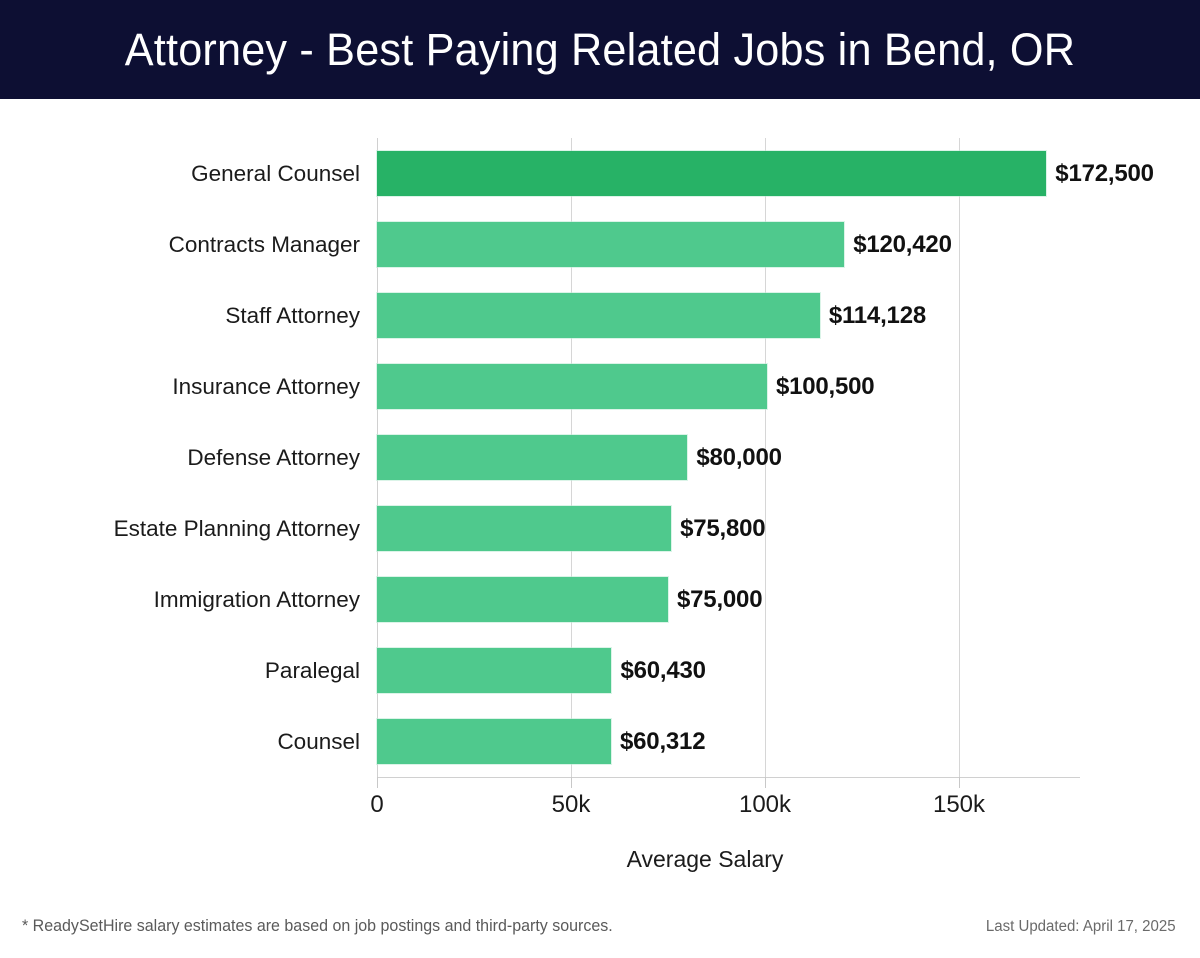 Image resolution: width=1200 pixels, height=958 pixels. Describe the element at coordinates (275, 173) in the screenshot. I see `bar-category-label: General Counsel` at that location.